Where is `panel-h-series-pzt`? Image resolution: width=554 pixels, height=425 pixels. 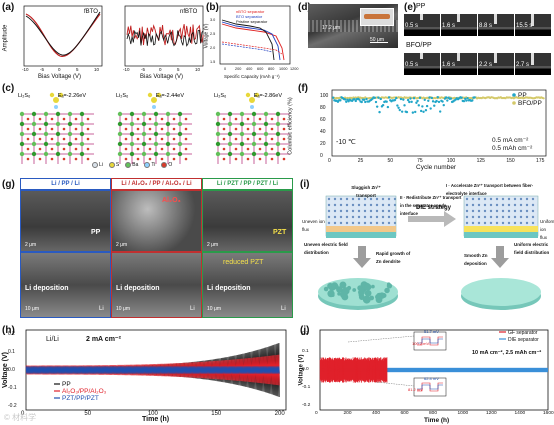 panel-h-series-pzt is located at coordinates (152, 370).